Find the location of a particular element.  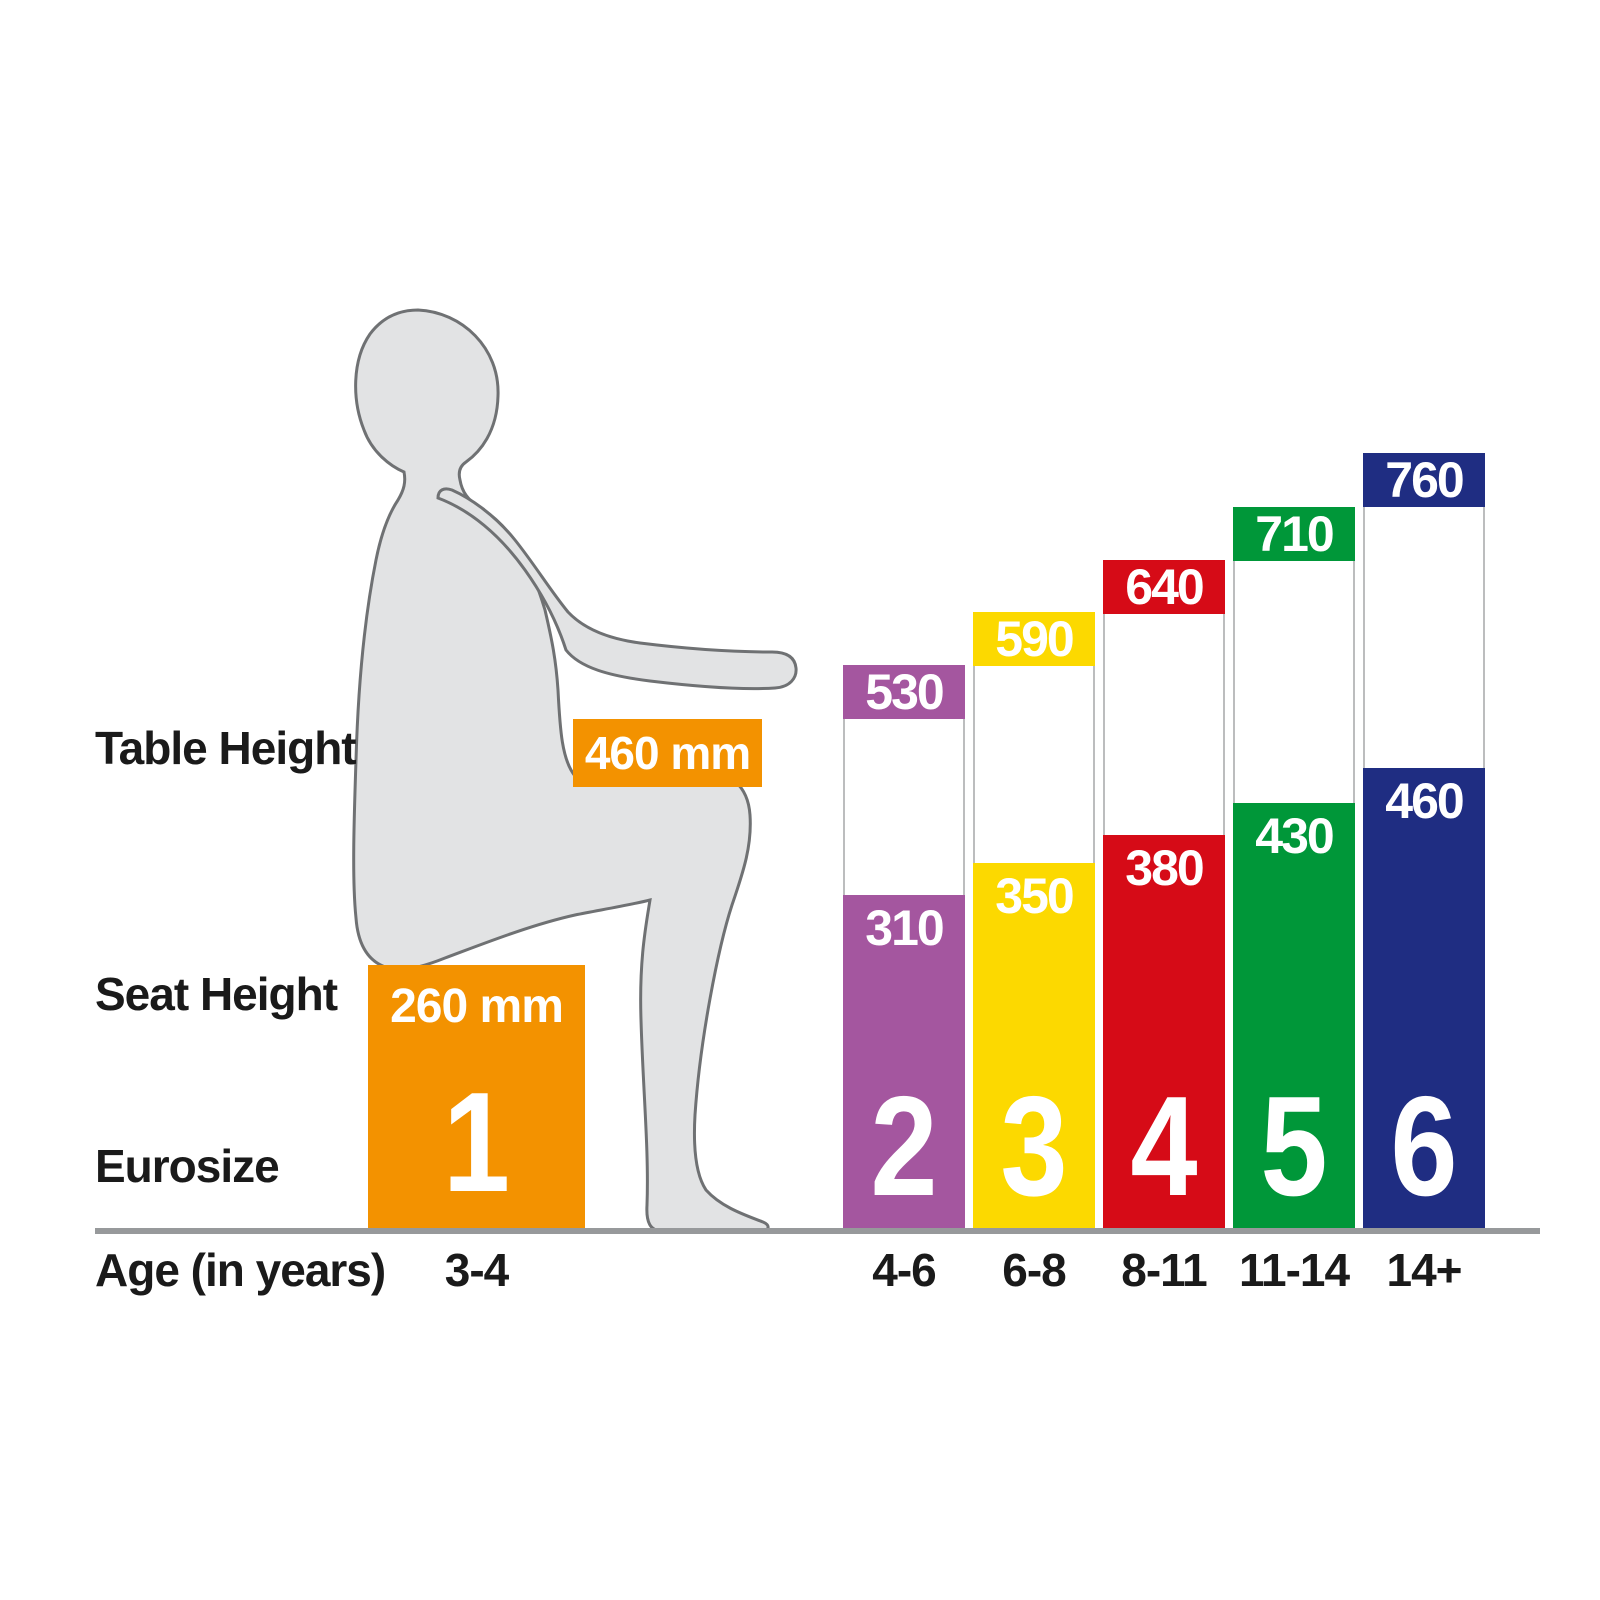

eurosize-number-6: 6 is located at coordinates (1424, 1146).